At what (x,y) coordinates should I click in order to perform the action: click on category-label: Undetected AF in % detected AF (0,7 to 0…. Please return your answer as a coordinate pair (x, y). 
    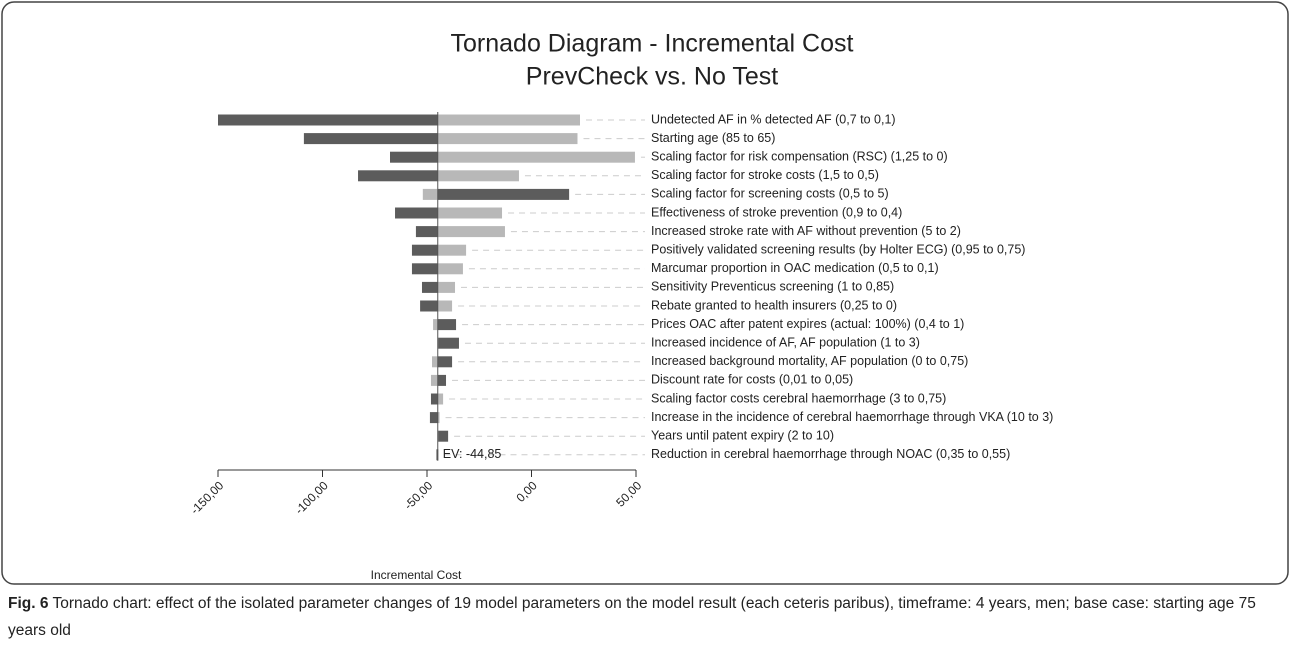
    Looking at the image, I should click on (773, 119).